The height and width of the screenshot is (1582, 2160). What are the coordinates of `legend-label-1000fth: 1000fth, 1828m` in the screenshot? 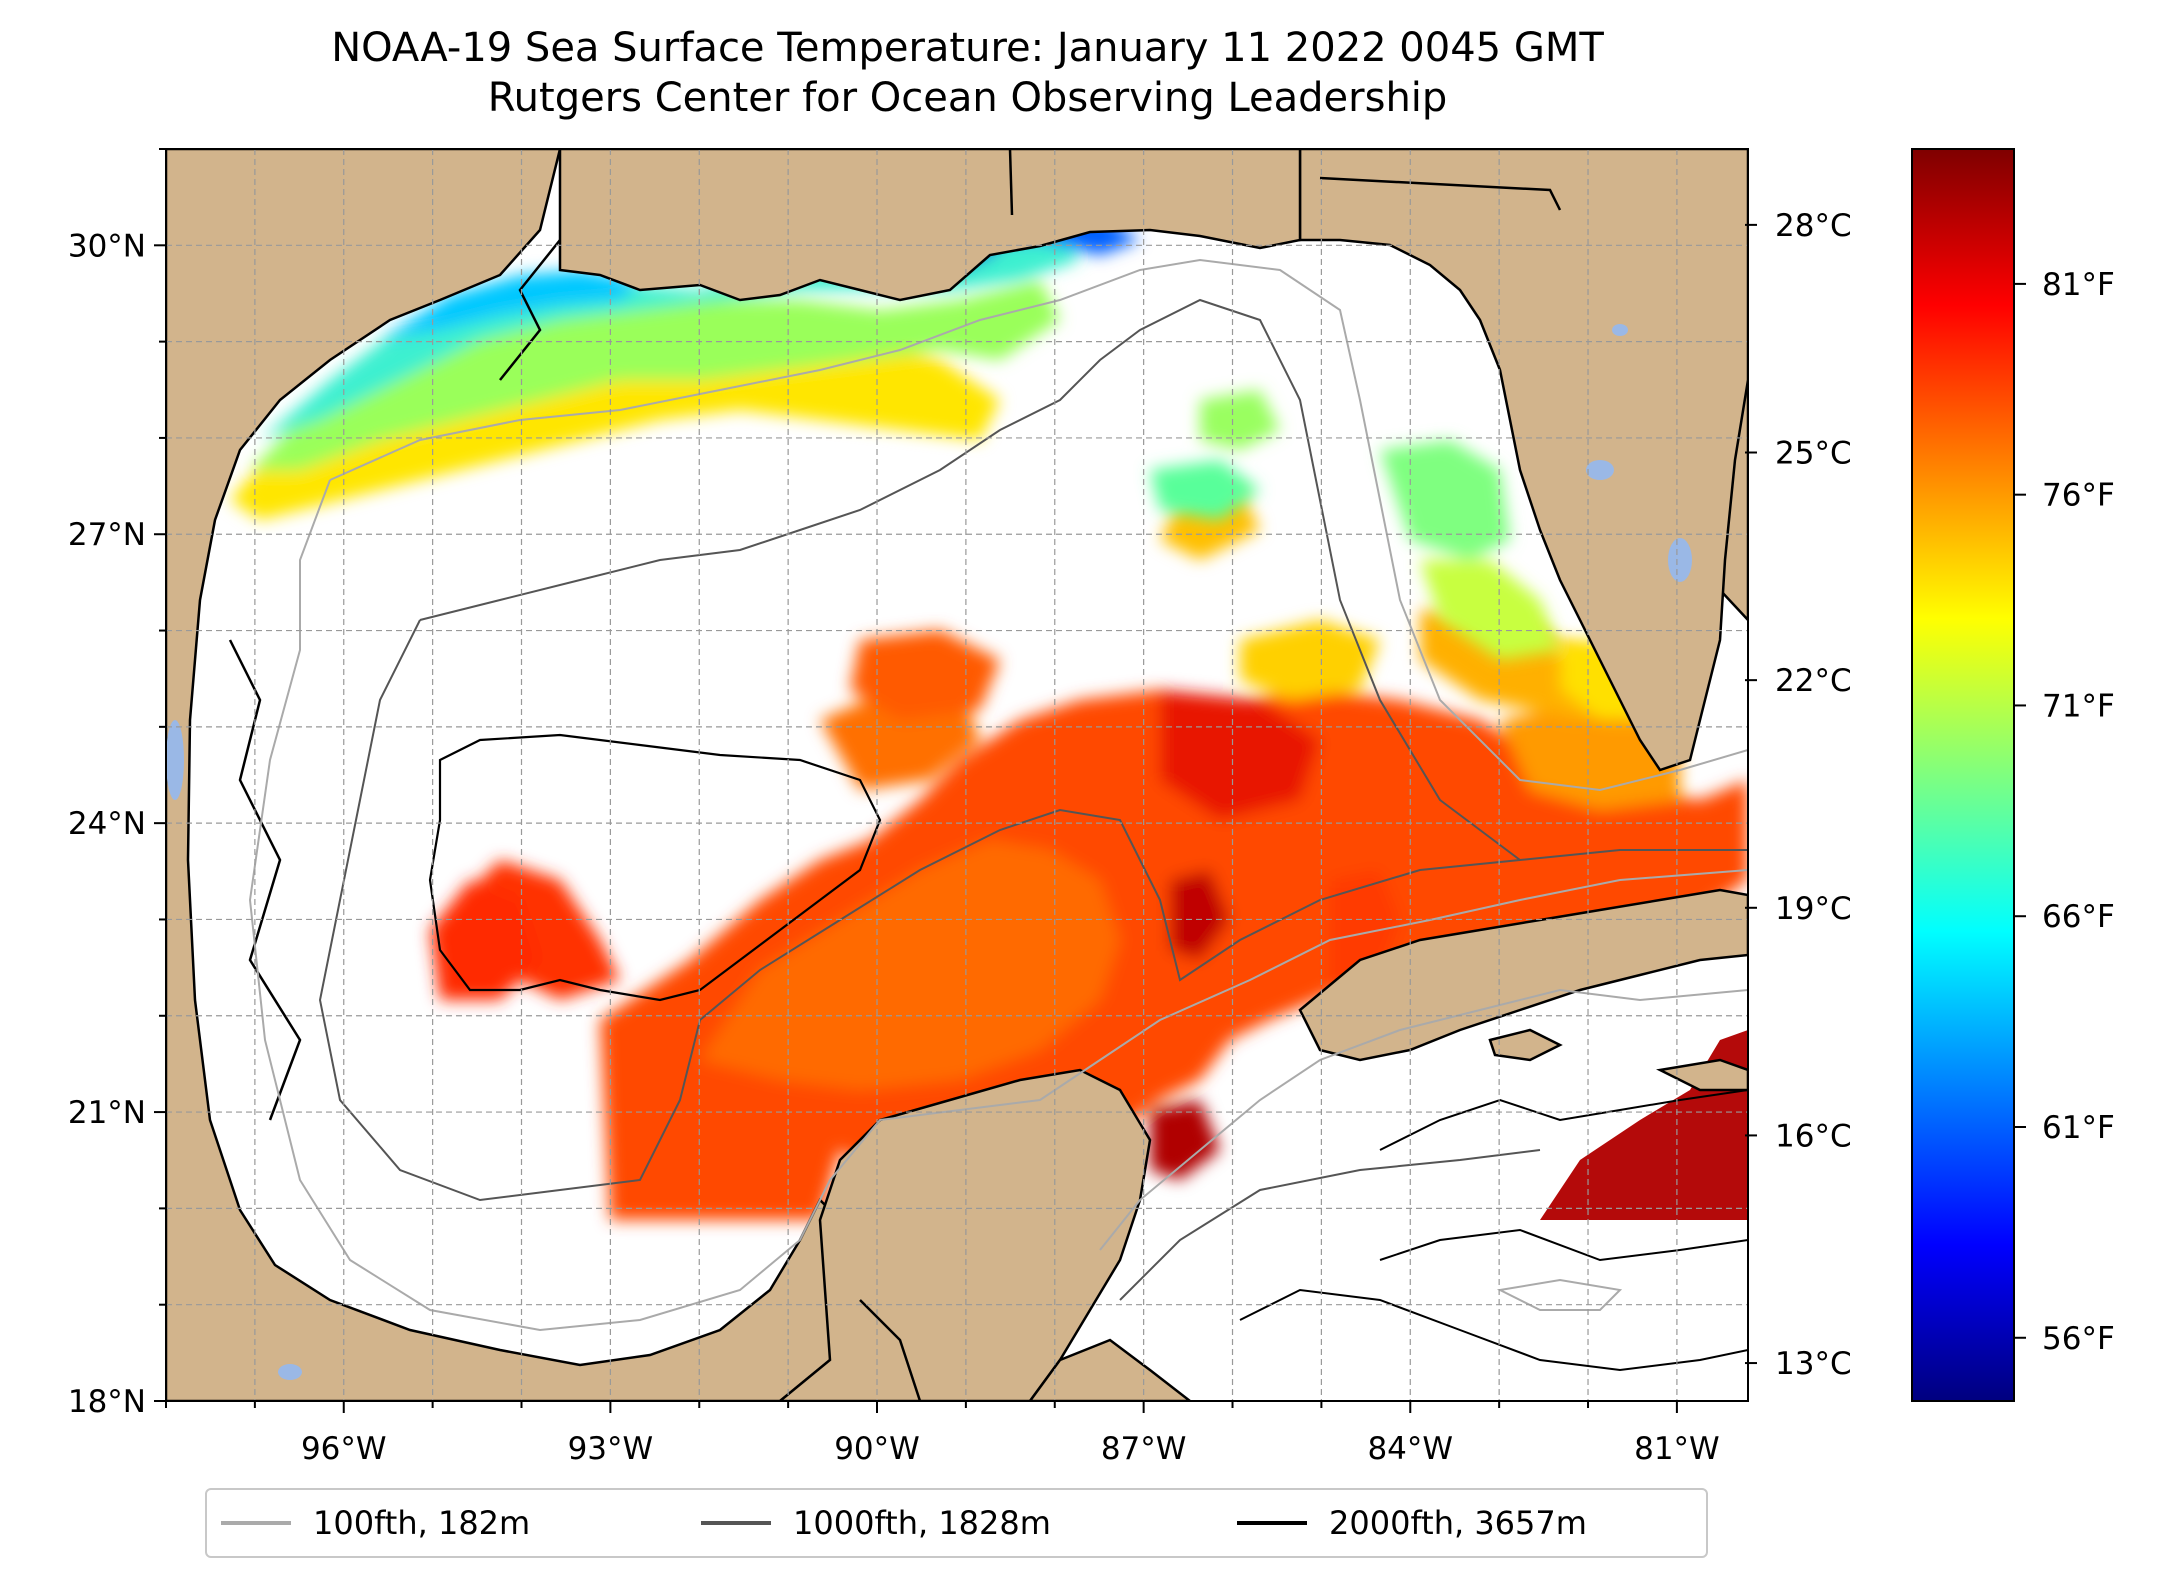 It's located at (922, 1523).